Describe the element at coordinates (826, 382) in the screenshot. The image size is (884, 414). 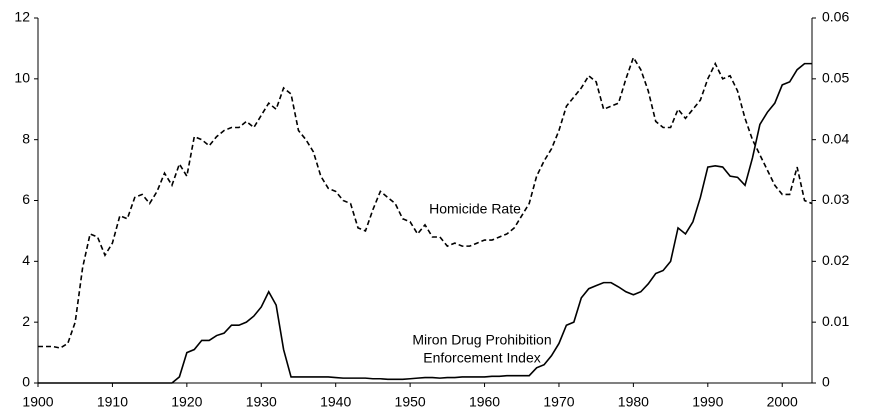
I see `y2-tick-label: 0` at that location.